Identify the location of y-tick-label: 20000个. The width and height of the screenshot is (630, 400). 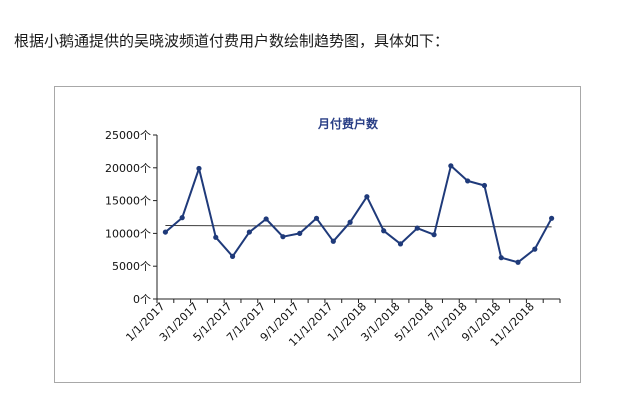
(128, 168).